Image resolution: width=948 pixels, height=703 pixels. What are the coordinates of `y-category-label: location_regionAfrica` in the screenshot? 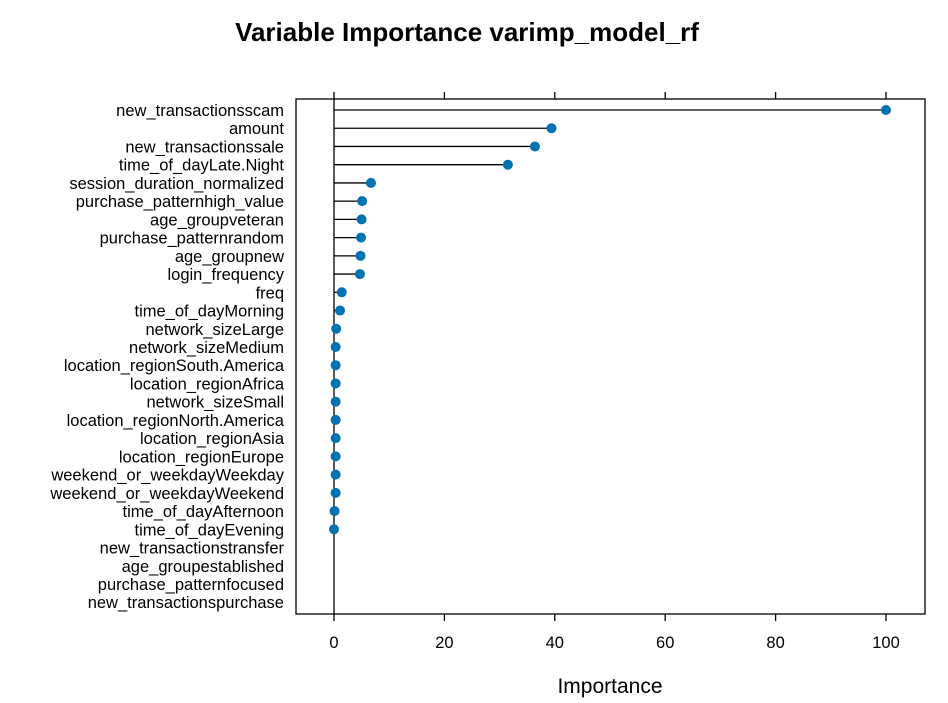 It's located at (207, 384).